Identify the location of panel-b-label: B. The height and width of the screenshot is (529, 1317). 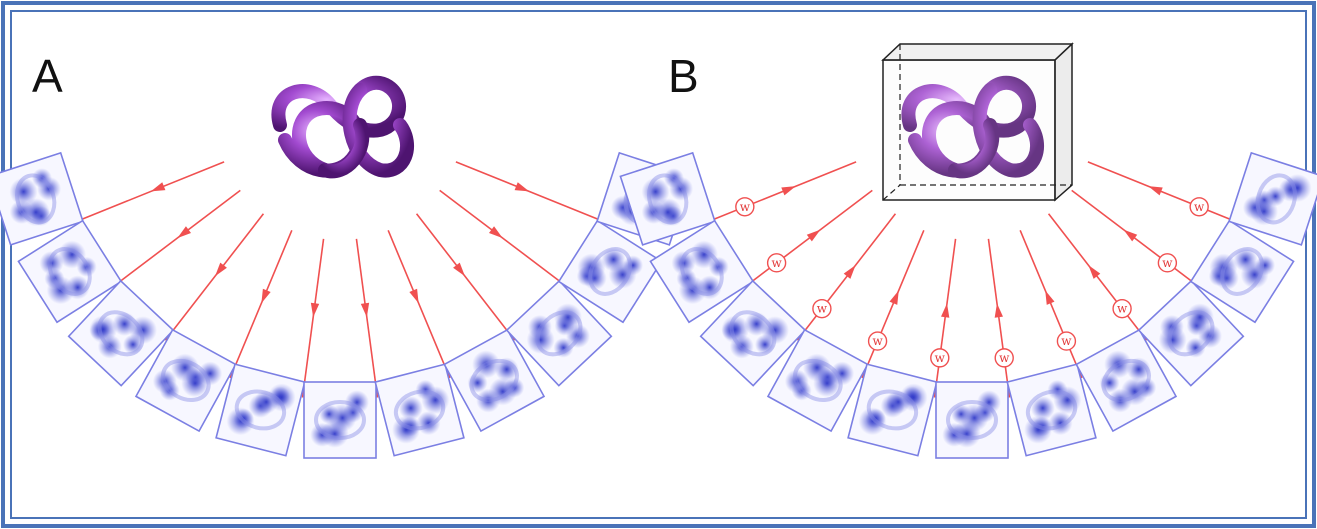
(683, 76).